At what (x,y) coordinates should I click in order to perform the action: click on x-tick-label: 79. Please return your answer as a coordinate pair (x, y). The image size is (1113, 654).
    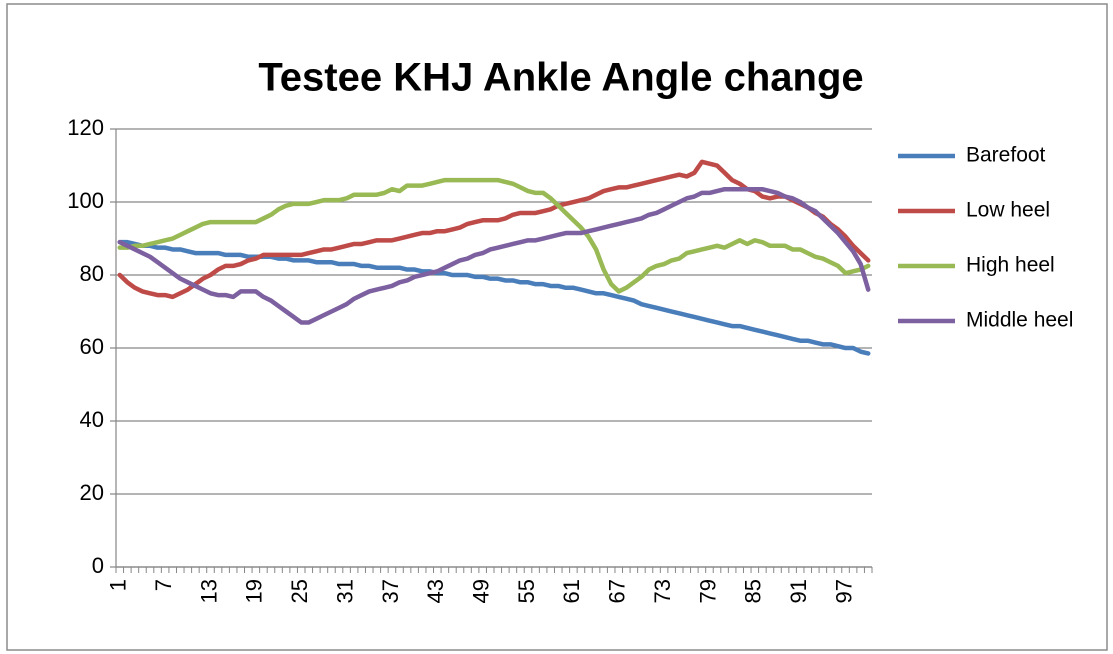
    Looking at the image, I should click on (707, 591).